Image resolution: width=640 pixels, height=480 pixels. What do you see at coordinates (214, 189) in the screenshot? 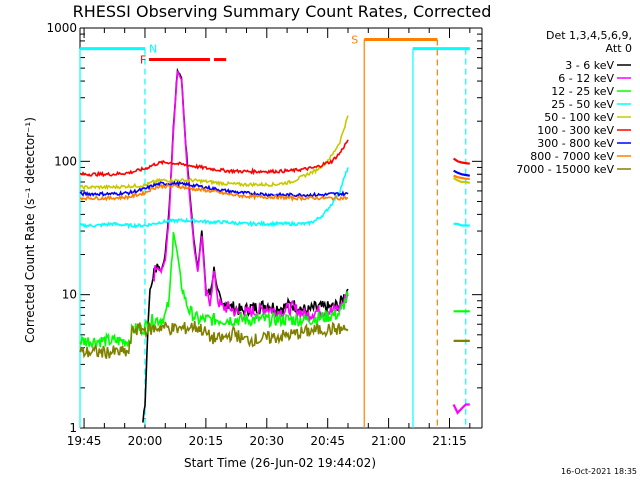
I see `series-line-300-800-kev` at bounding box center [214, 189].